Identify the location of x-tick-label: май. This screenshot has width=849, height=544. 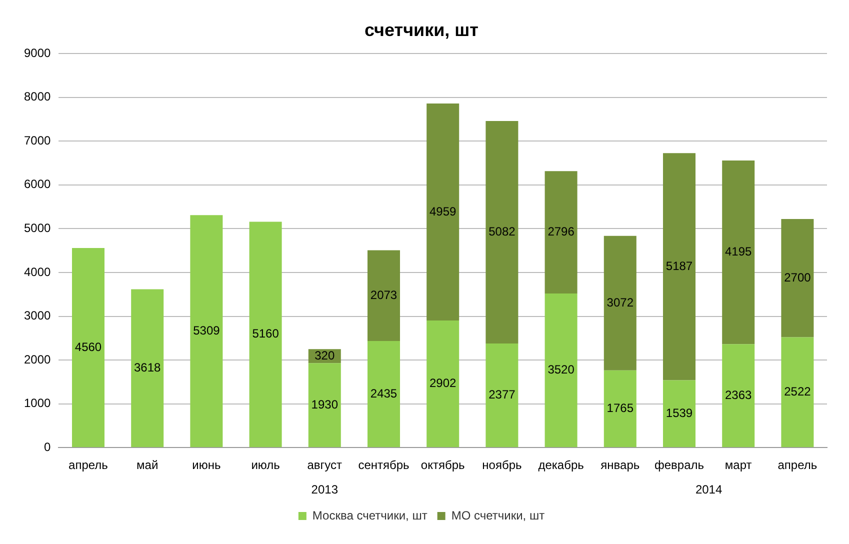
(147, 465).